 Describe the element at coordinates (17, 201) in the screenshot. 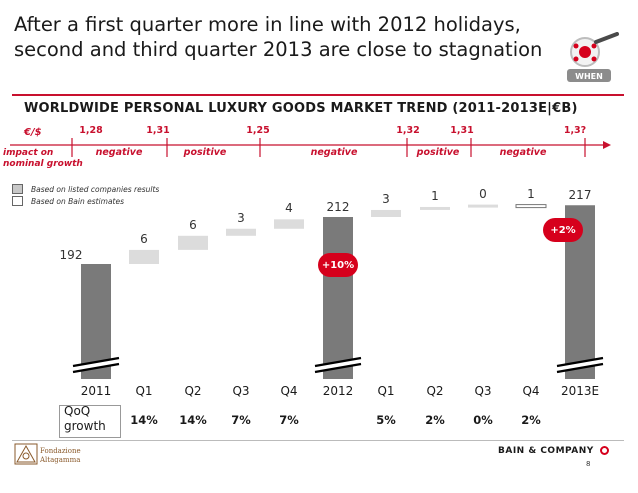

I see `legend-swatch-estimate` at that location.